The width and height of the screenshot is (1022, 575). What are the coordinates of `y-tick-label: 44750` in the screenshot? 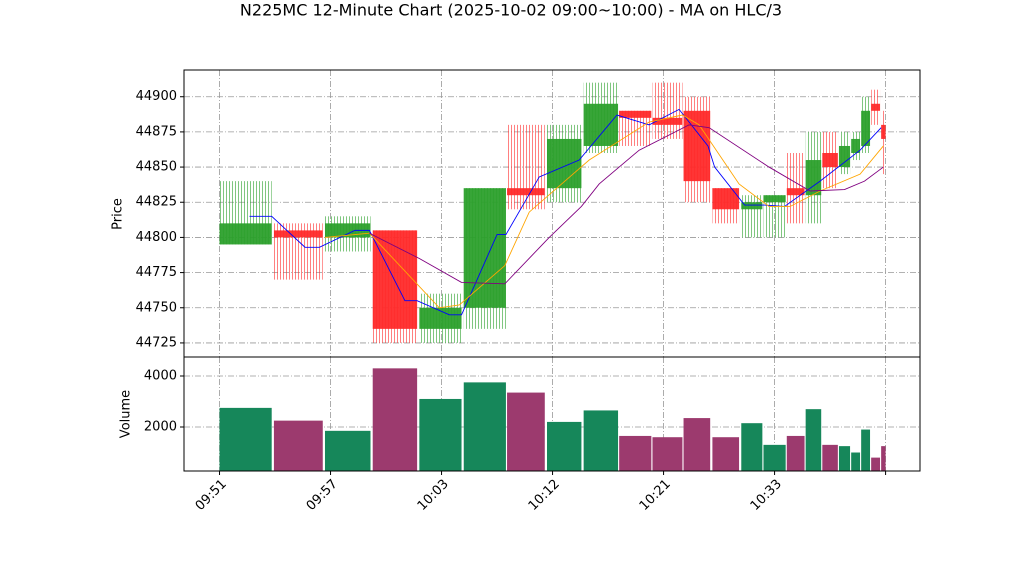 It's located at (156, 307).